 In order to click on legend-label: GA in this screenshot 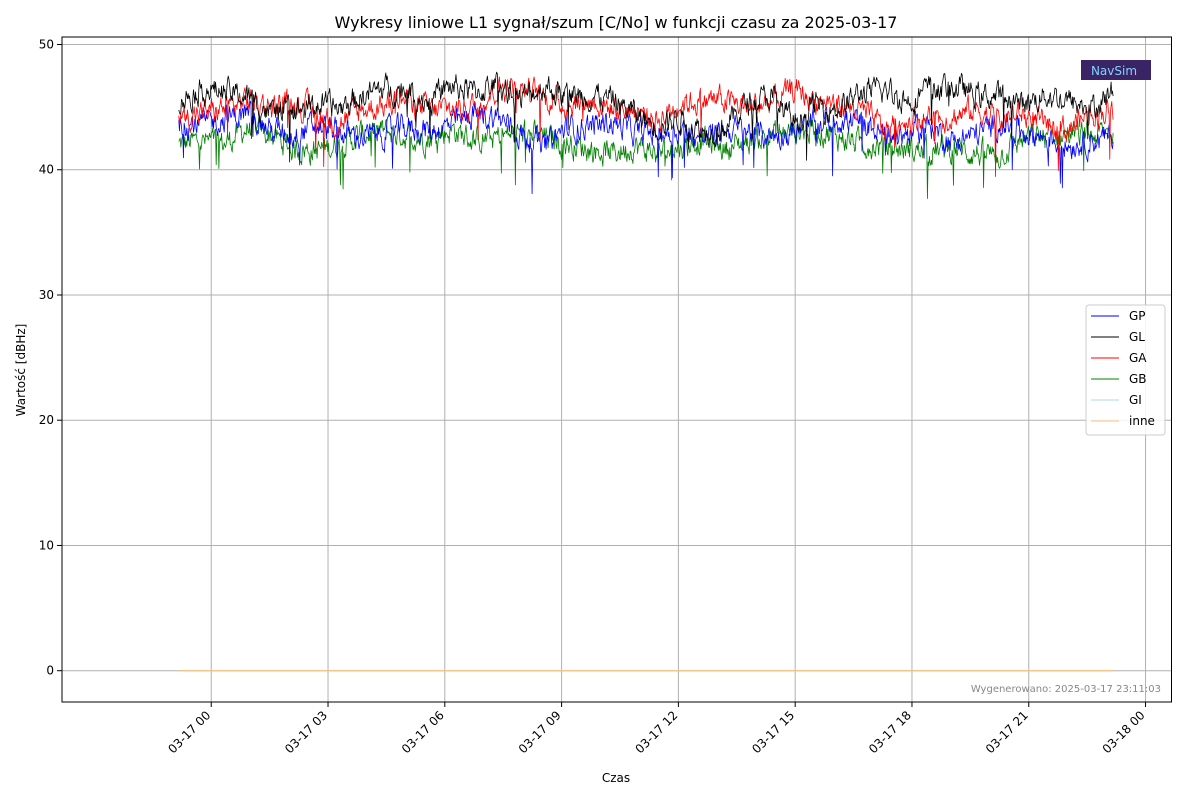, I will do `click(1138, 358)`.